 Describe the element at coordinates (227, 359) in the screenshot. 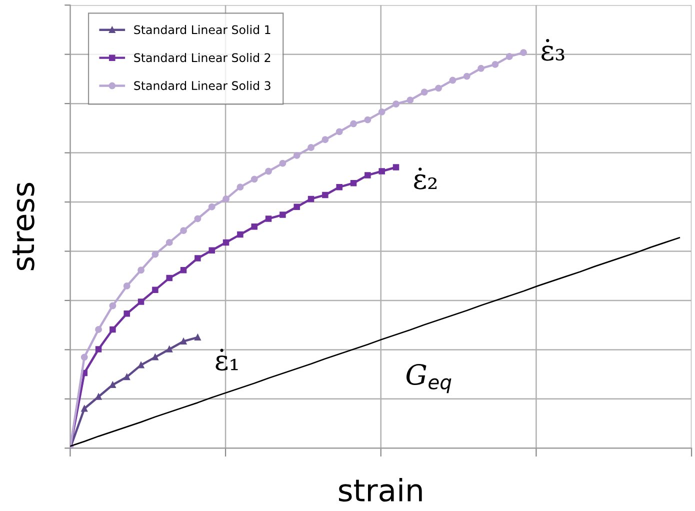

I see `annotation: ε̇₁` at that location.